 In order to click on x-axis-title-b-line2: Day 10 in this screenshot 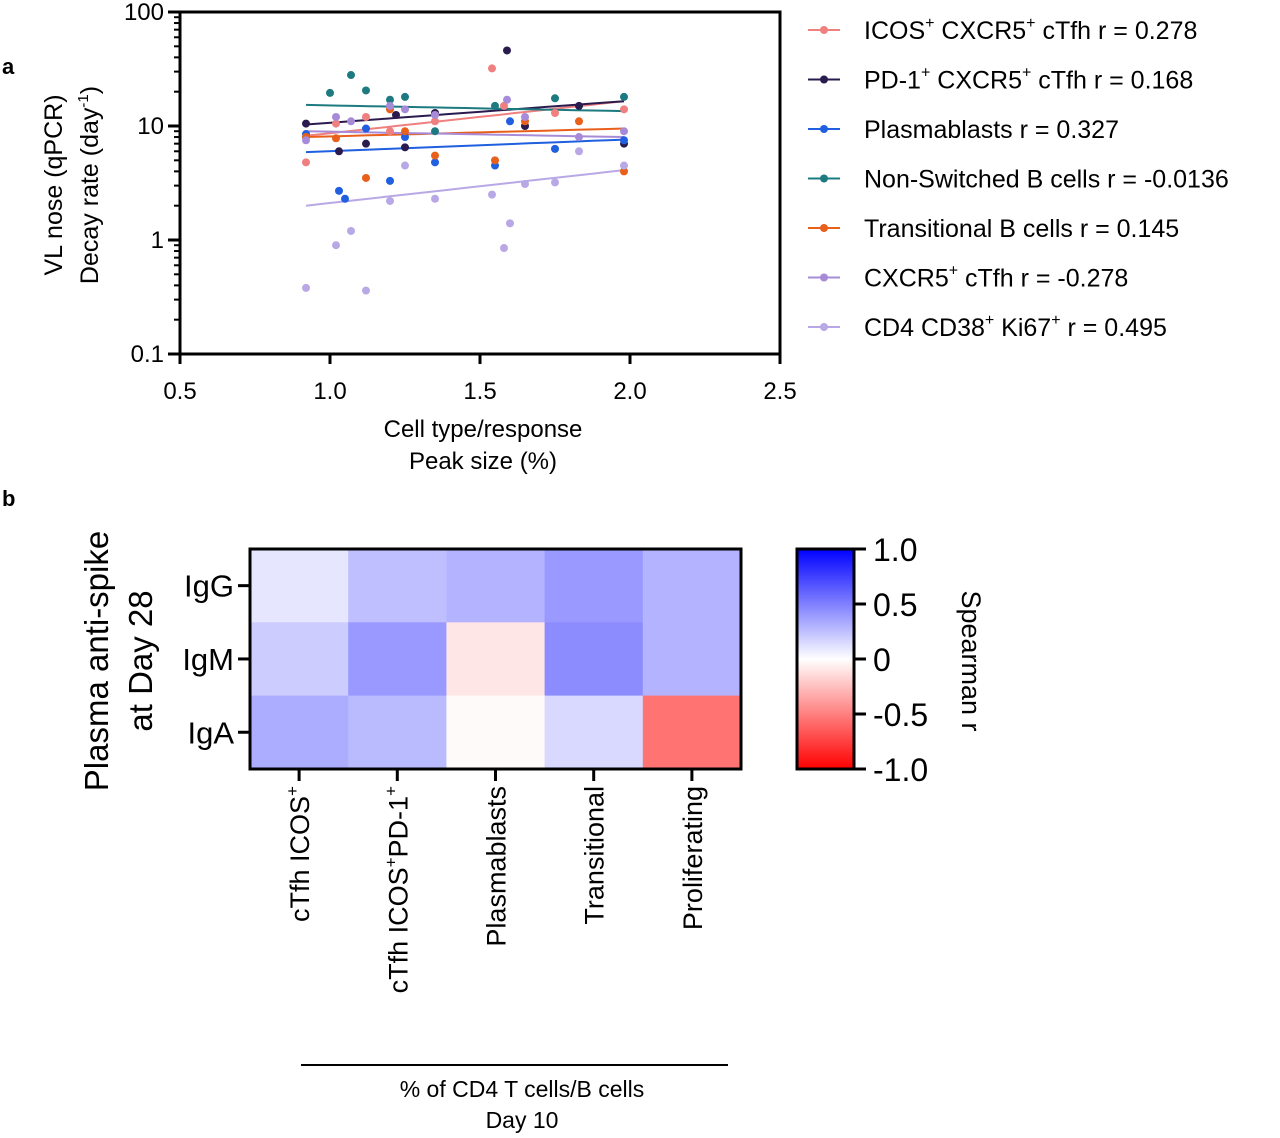, I will do `click(522, 1120)`.